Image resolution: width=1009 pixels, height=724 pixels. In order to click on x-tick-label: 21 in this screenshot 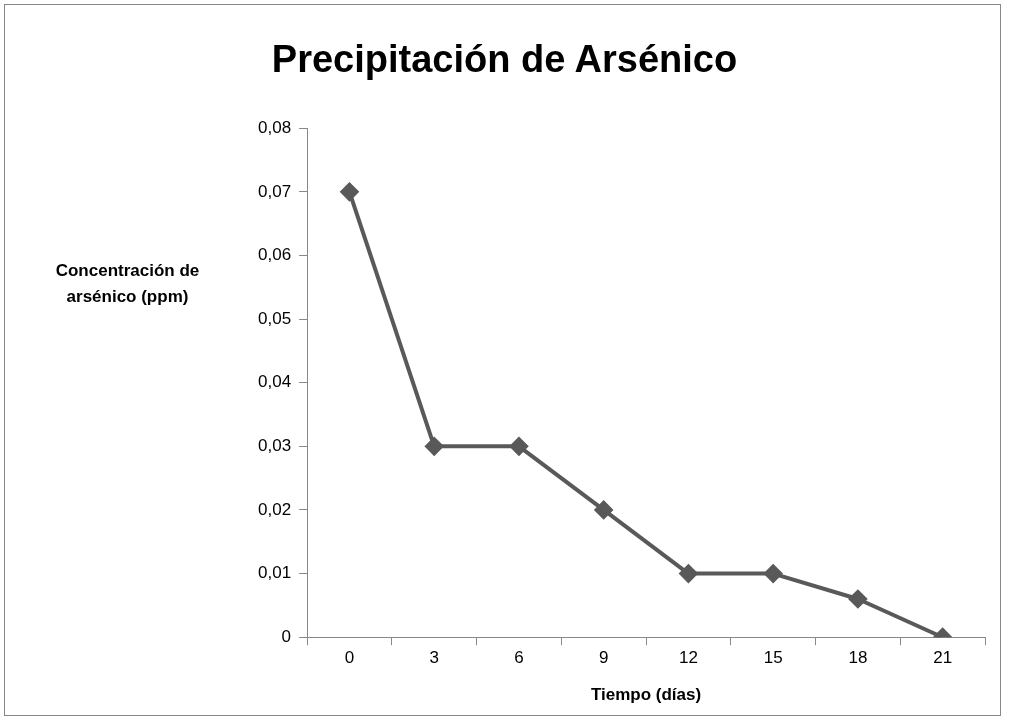, I will do `click(943, 658)`.